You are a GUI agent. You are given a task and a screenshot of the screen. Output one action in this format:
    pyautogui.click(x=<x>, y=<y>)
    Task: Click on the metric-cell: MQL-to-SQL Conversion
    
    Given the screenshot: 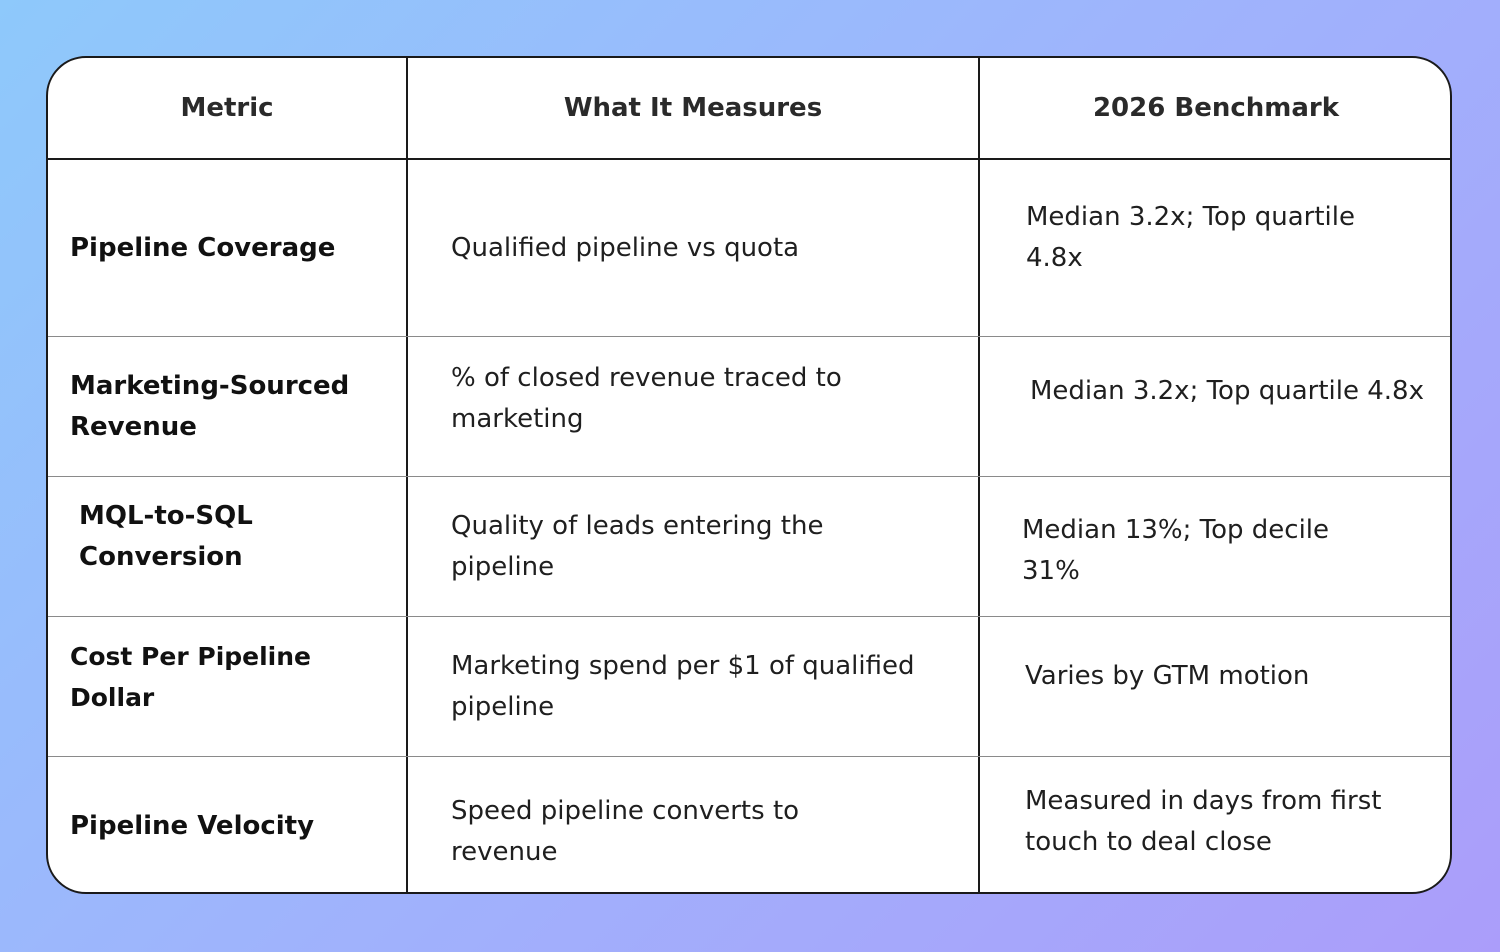 What is the action you would take?
    pyautogui.click(x=166, y=536)
    